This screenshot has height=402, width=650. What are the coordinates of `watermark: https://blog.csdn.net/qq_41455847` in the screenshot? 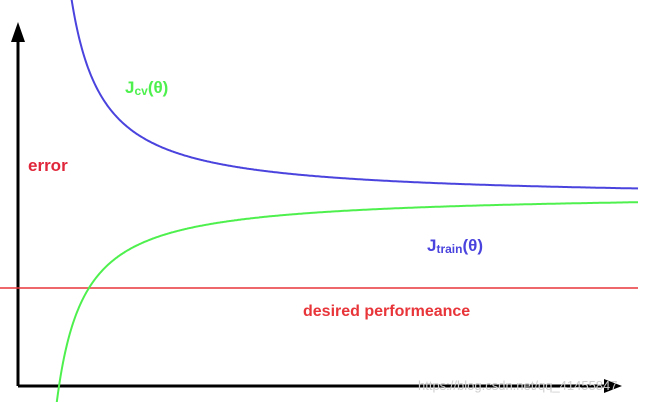 It's located at (518, 385).